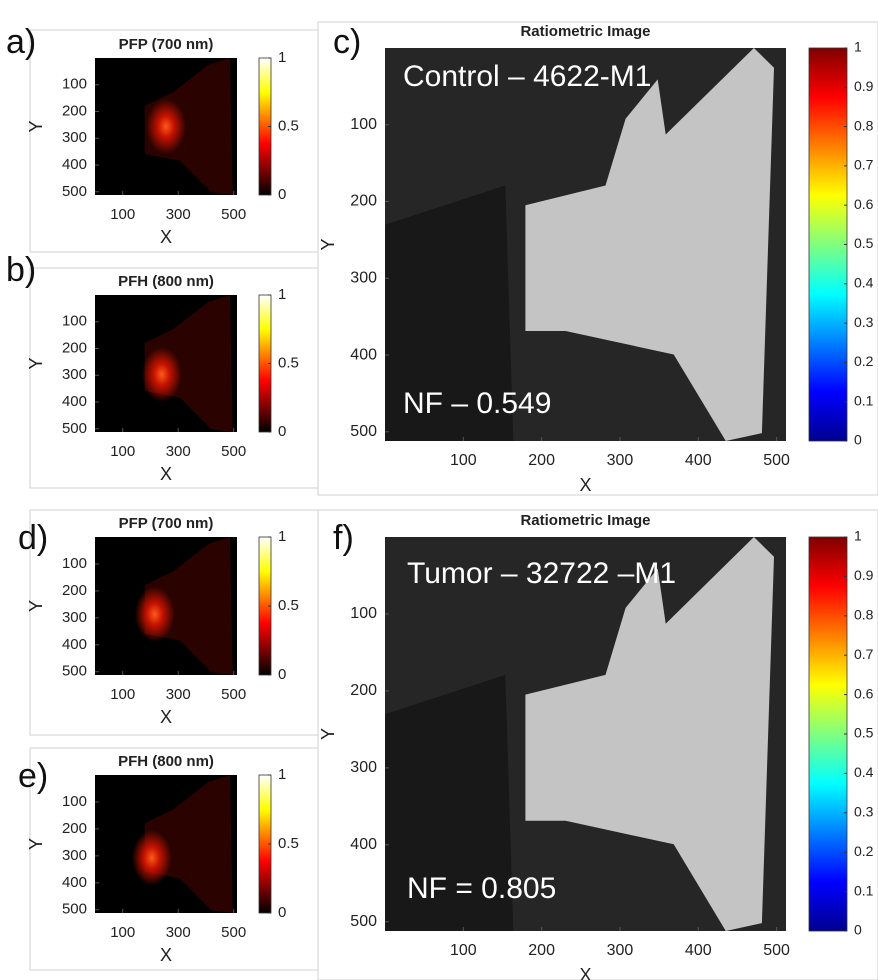 Image resolution: width=878 pixels, height=980 pixels. I want to click on annotation: Tumor – 32722 –M1, so click(541, 573).